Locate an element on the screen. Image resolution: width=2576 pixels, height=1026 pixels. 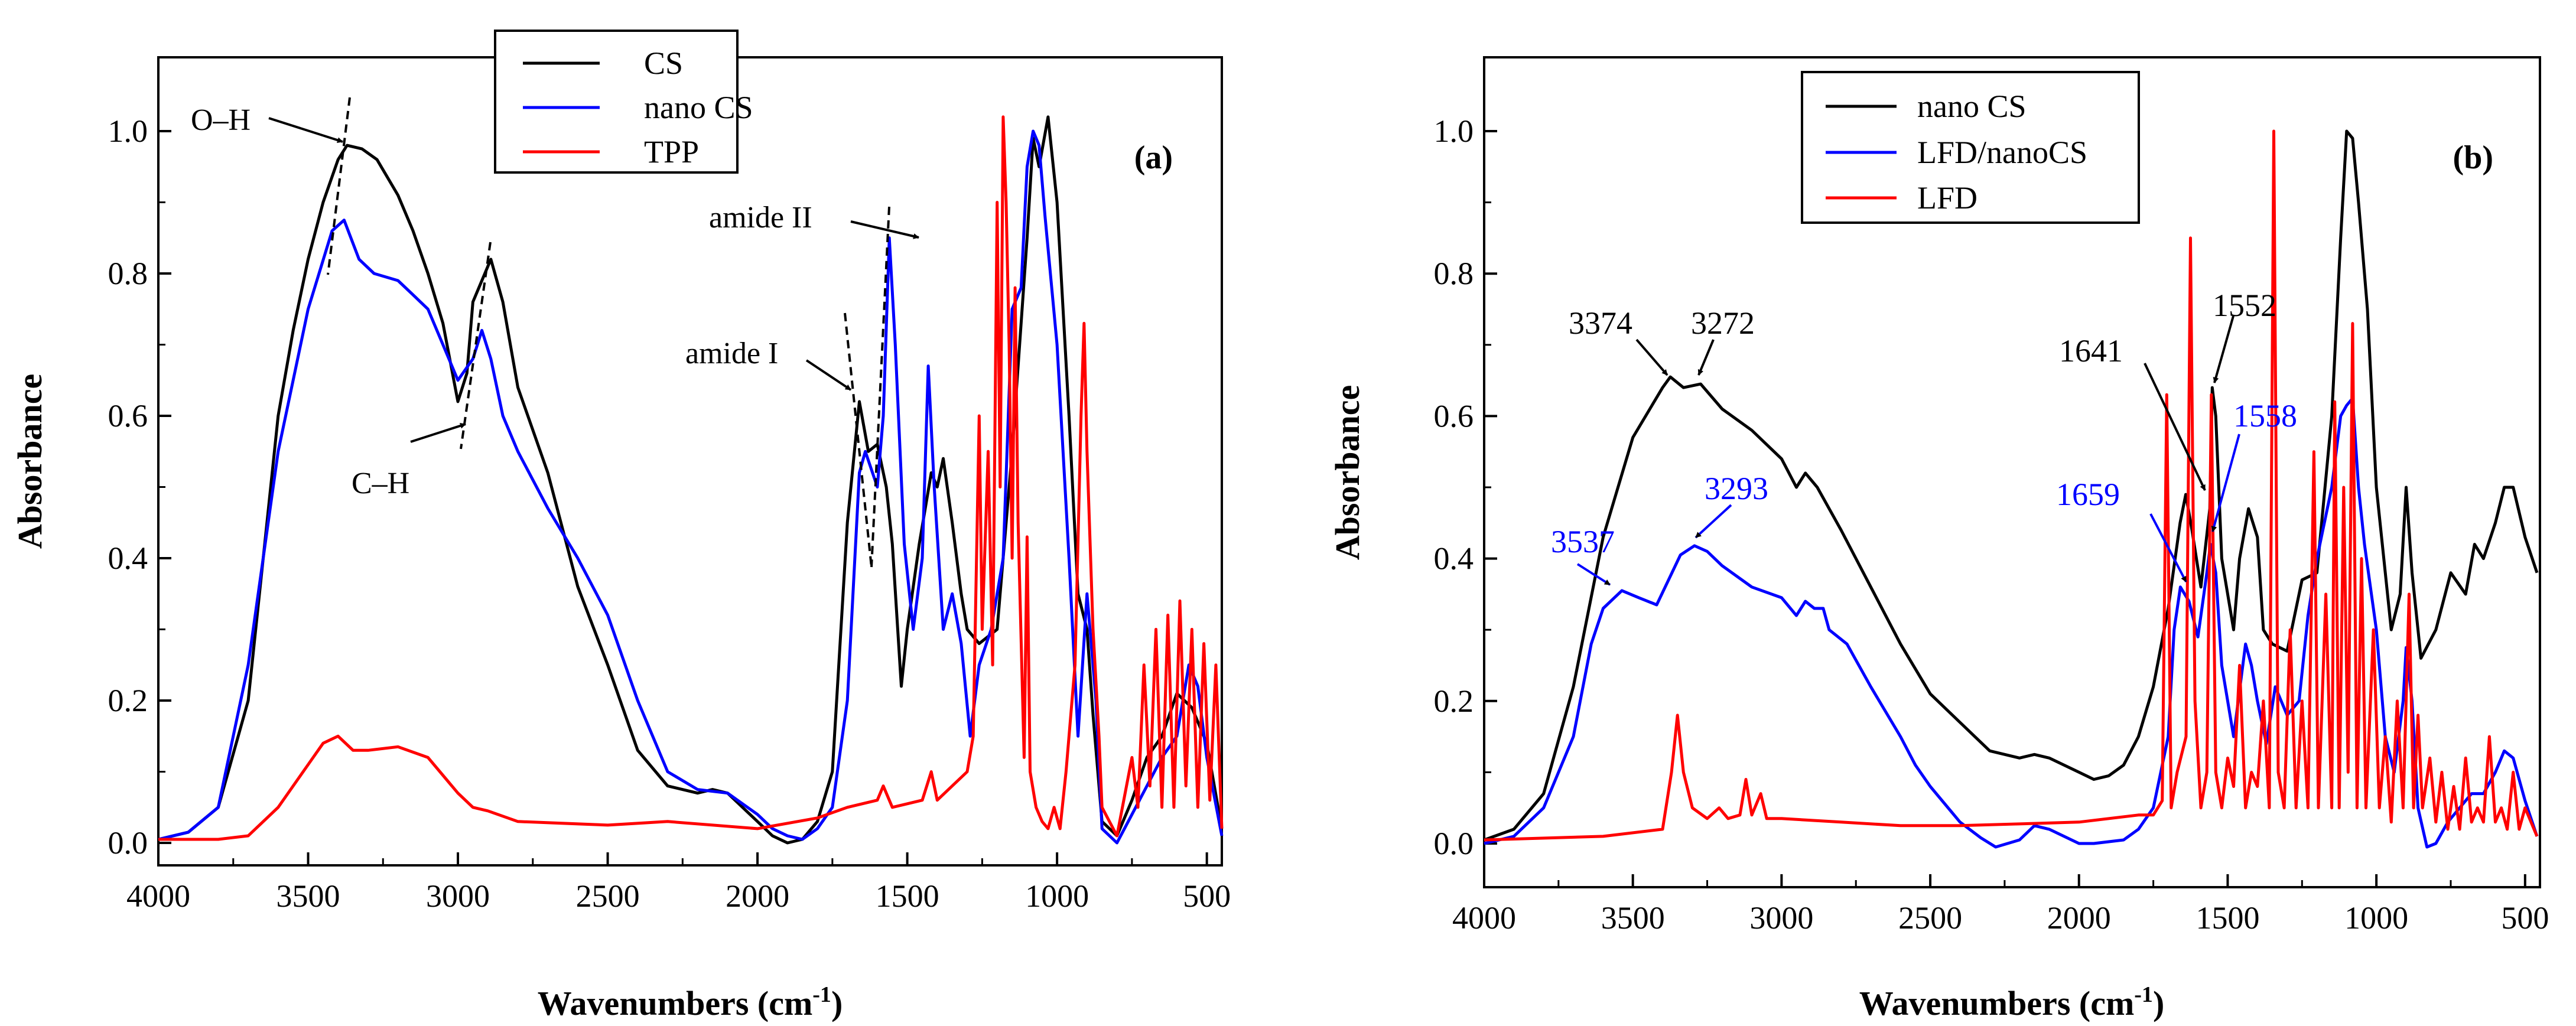
amide1-dashed-guide is located at coordinates (858, 440).